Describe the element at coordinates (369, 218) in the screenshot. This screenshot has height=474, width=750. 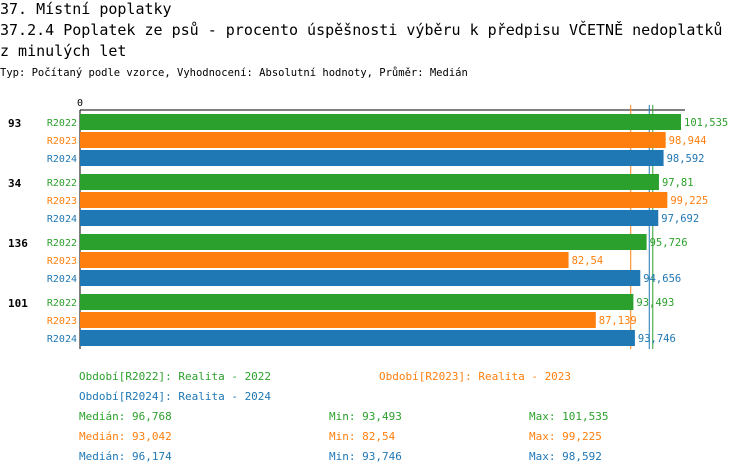
I see `bar-34-r2024` at that location.